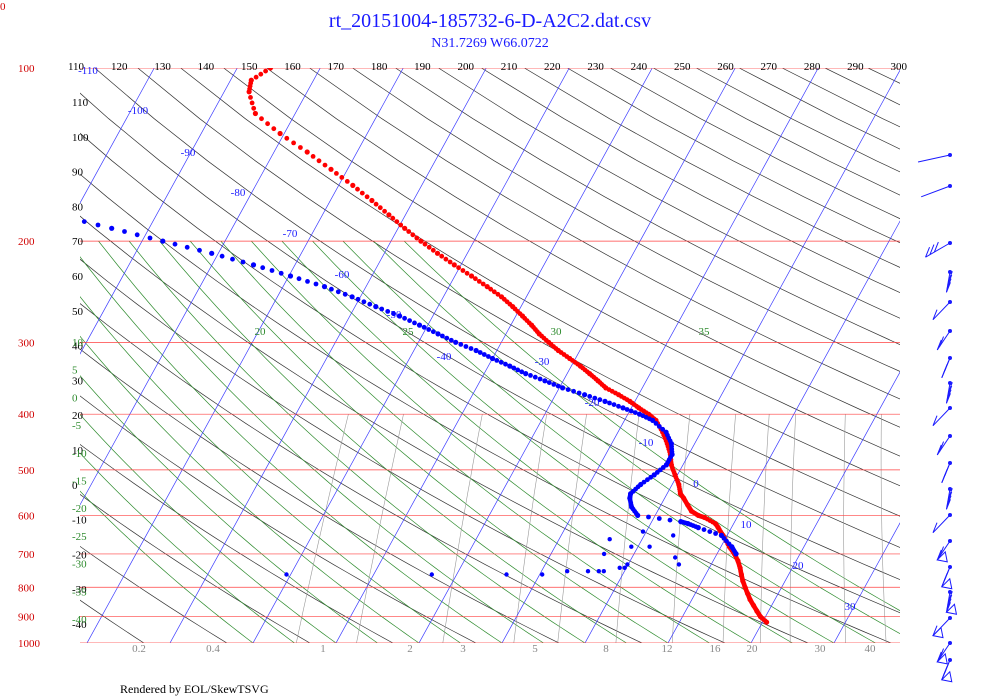 Image resolution: width=1000 pixels, height=700 pixels. What do you see at coordinates (898, 67) in the screenshot?
I see `theta-tick-label: 300` at bounding box center [898, 67].